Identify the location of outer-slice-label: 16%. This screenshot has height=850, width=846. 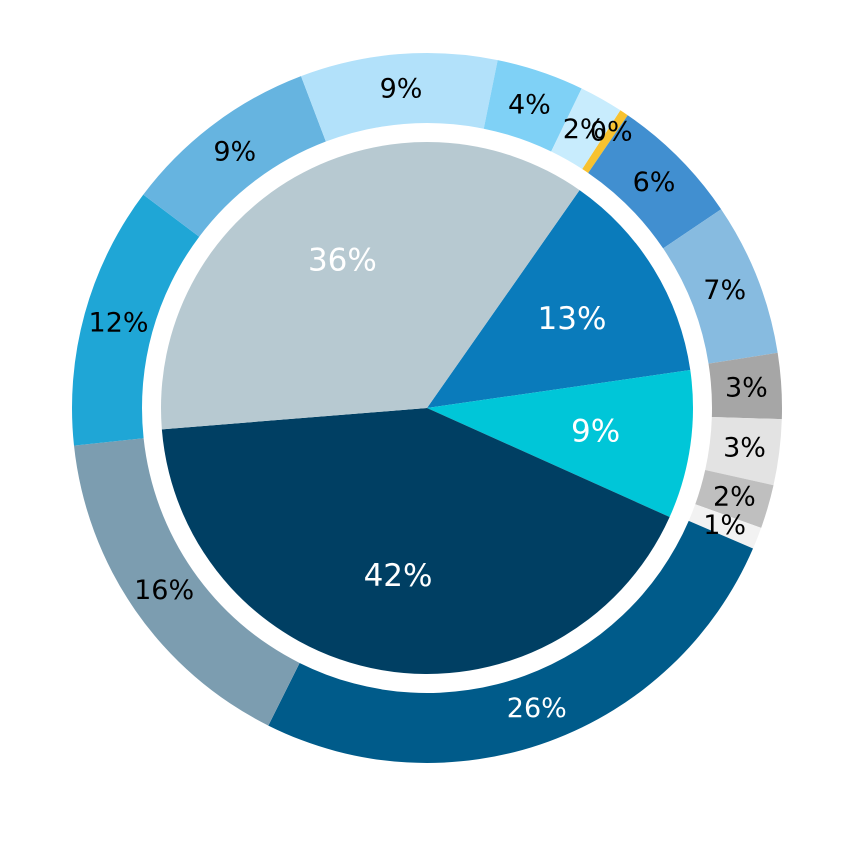
(164, 590).